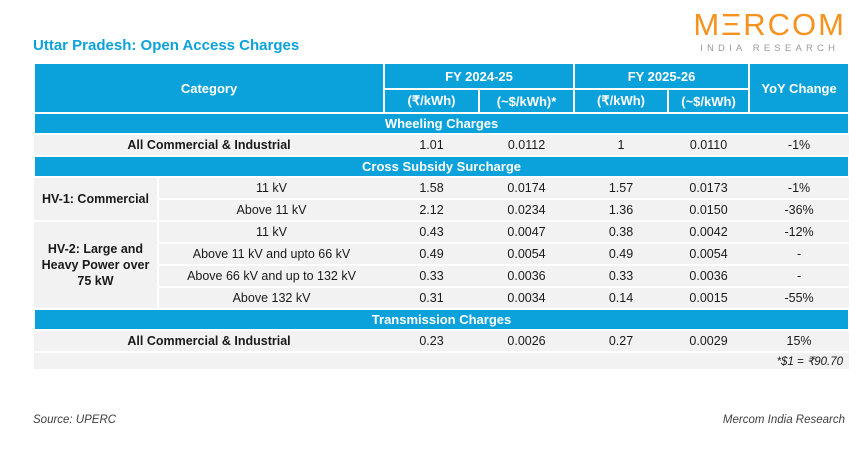 The height and width of the screenshot is (452, 862). What do you see at coordinates (709, 298) in the screenshot?
I see `cell-value: 0.0015` at bounding box center [709, 298].